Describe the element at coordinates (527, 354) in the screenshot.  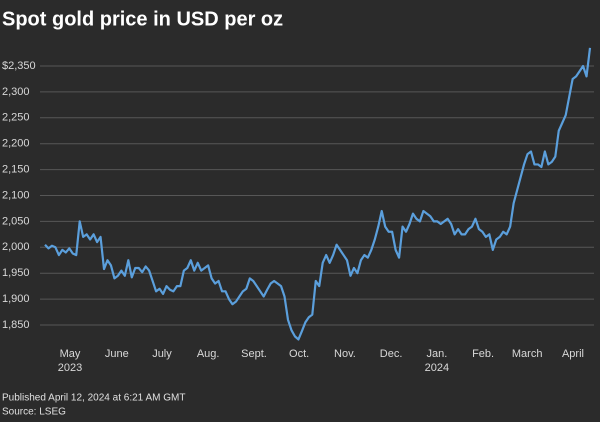
I see `x-tick-label: March` at that location.